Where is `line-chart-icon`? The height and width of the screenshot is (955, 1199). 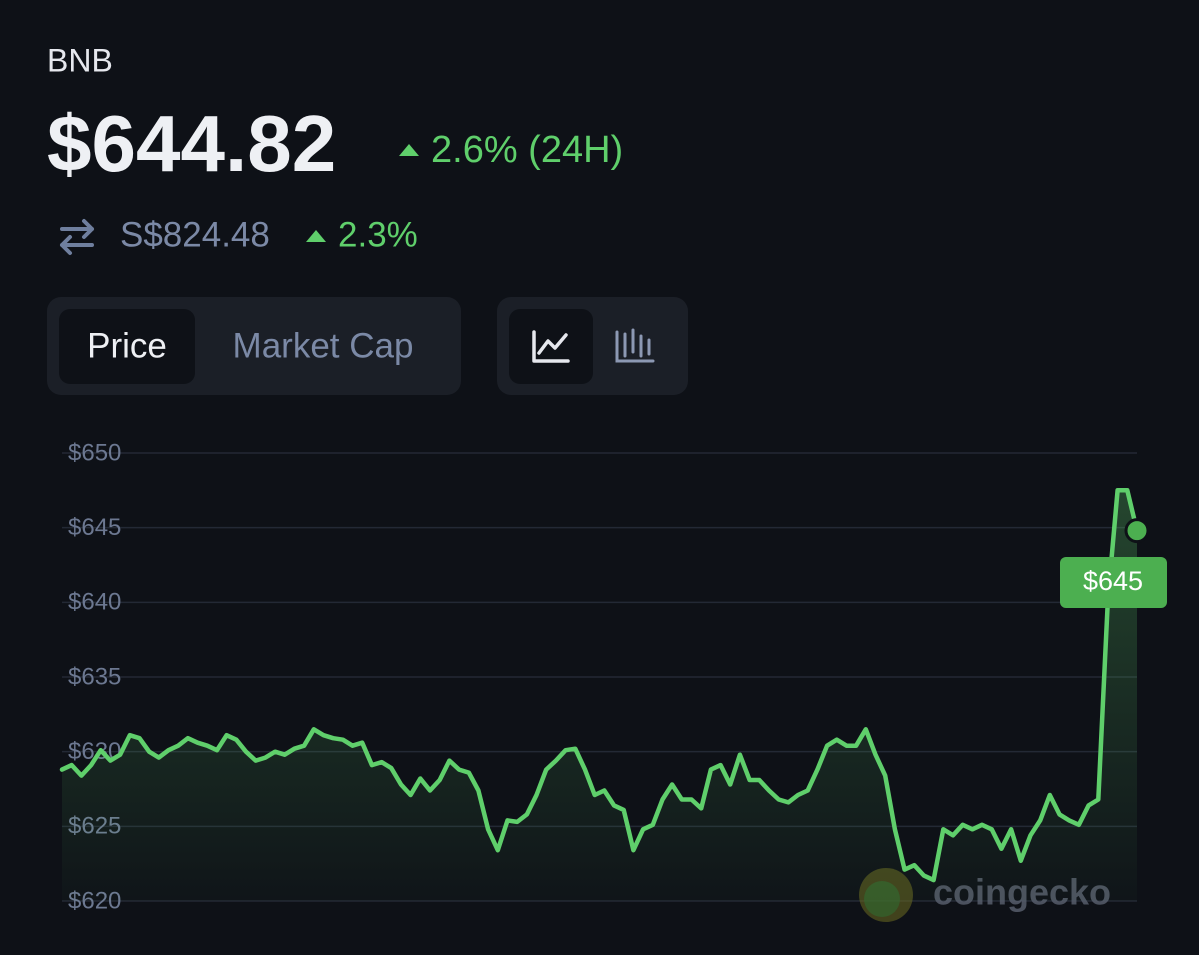 line-chart-icon is located at coordinates (551, 346).